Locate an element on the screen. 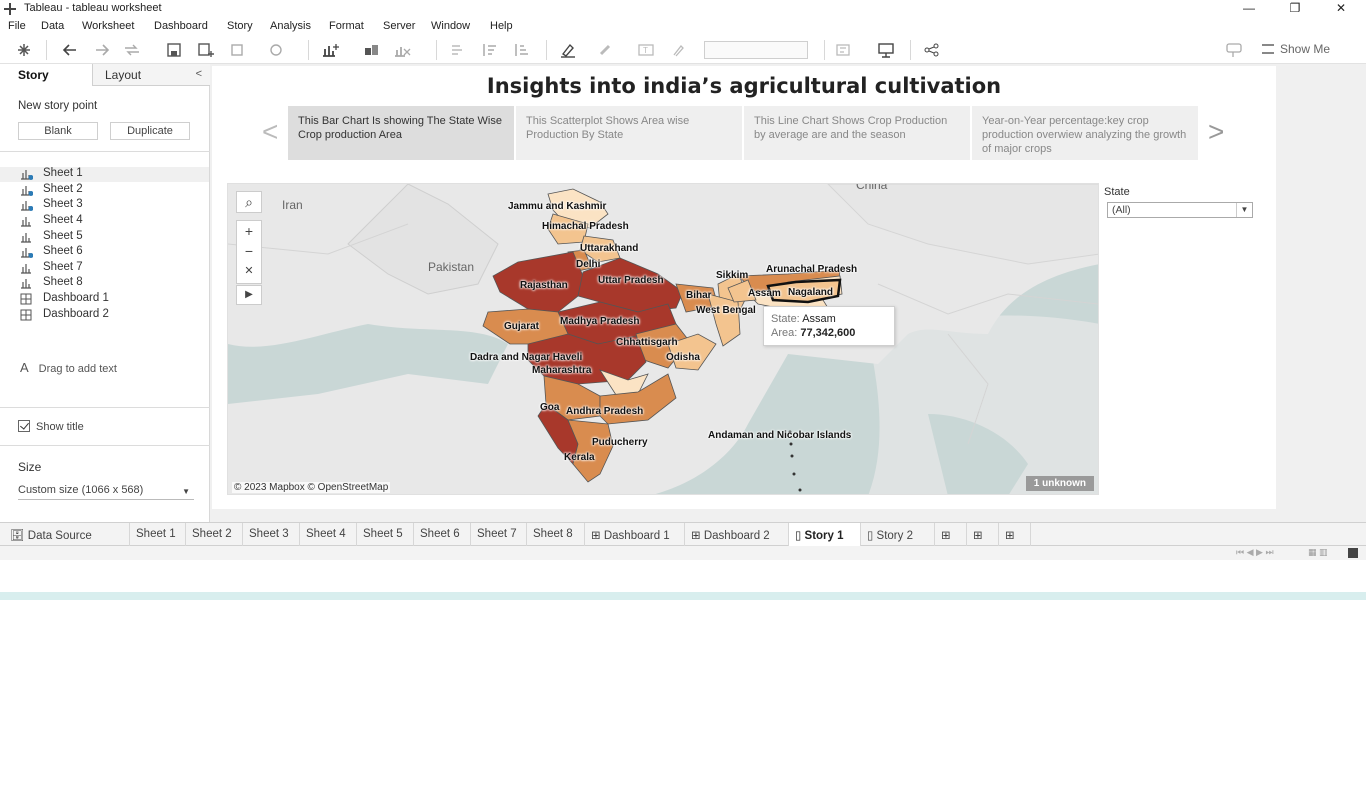 The height and width of the screenshot is (803, 1366). menu-data: Data is located at coordinates (53, 26).